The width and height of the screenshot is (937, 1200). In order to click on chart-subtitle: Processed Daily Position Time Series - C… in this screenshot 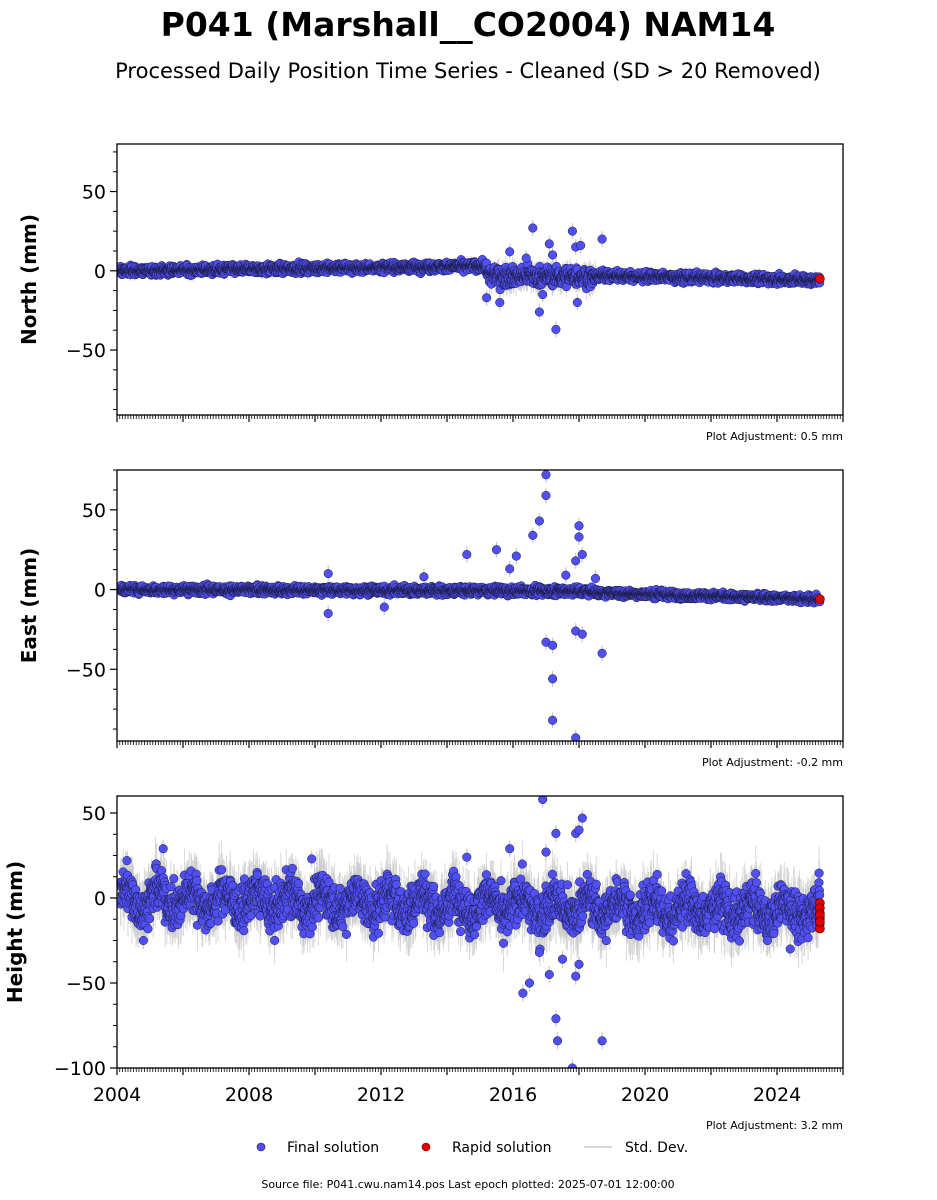, I will do `click(468, 71)`.